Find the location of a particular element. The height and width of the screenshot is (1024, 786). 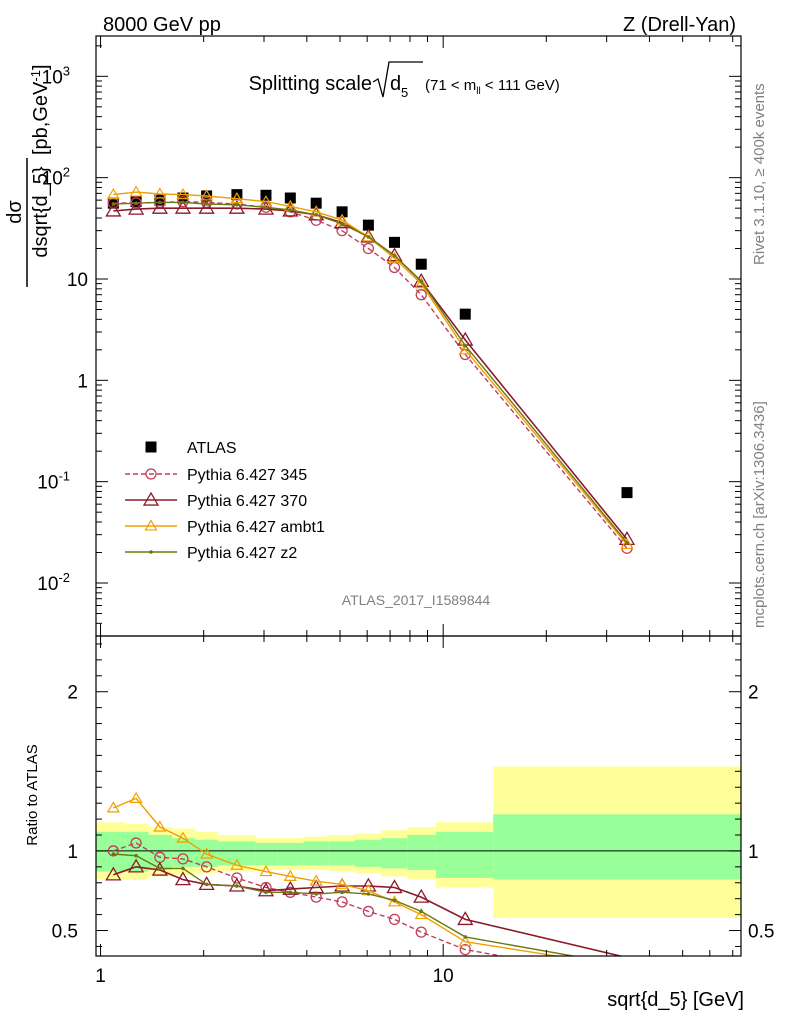

y-tick-label: 10⁻¹ is located at coordinates (53, 481).